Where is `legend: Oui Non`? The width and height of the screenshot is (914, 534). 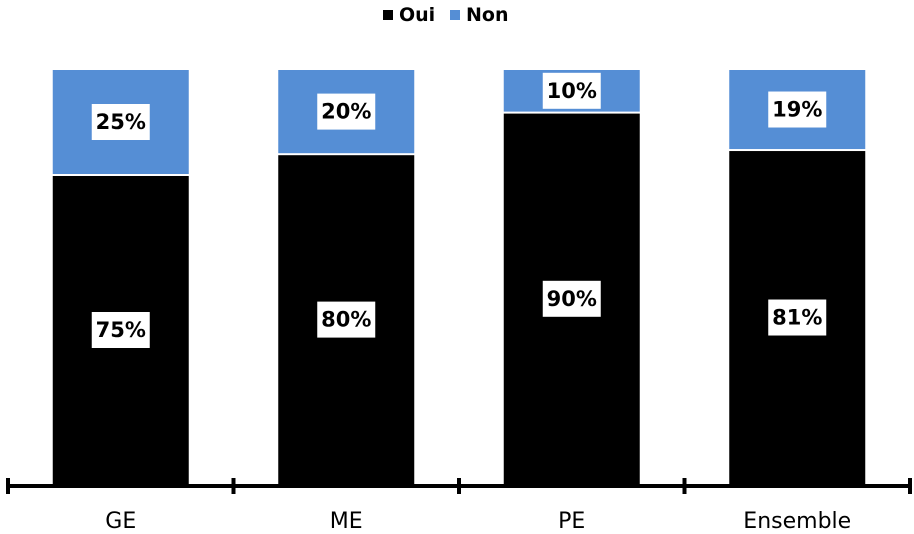
legend: Oui Non is located at coordinates (445, 15).